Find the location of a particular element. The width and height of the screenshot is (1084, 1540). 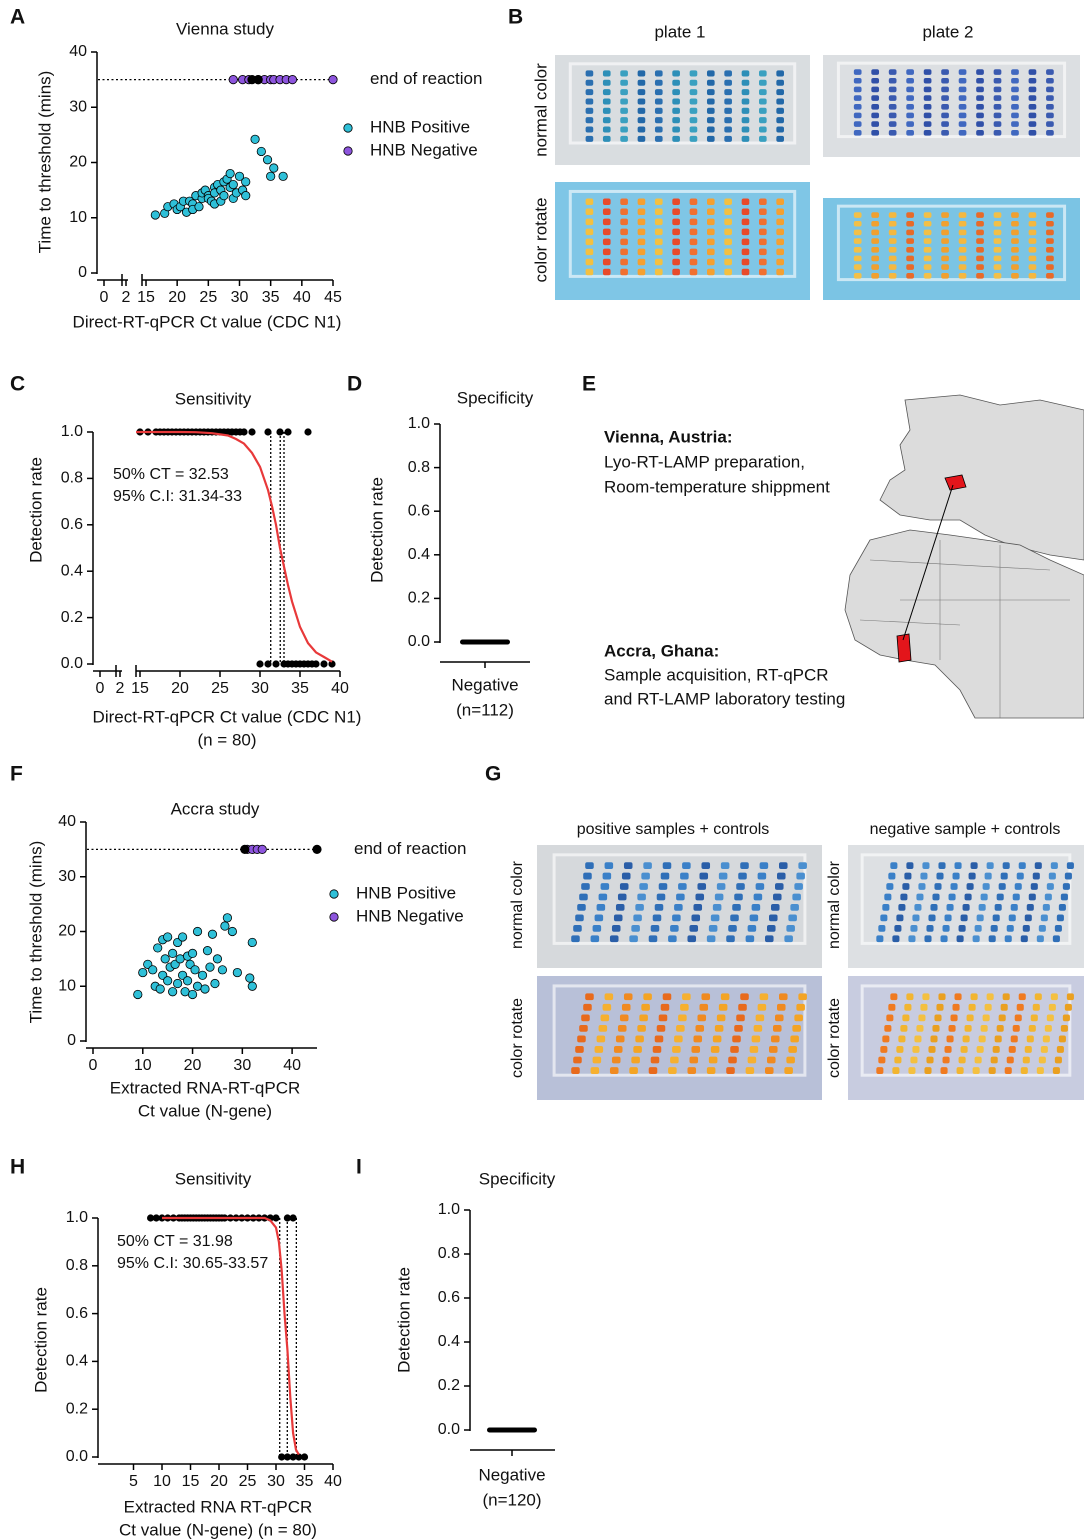

y-tick-label: 40 is located at coordinates (67, 821).